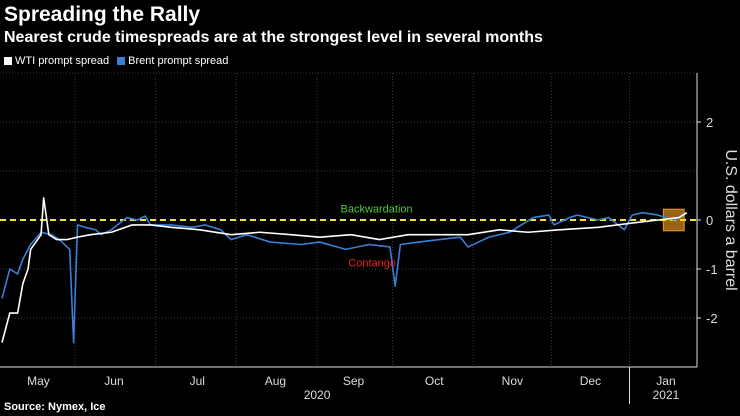  What do you see at coordinates (62, 61) in the screenshot?
I see `legend-label-wti: WTI prompt spread` at bounding box center [62, 61].